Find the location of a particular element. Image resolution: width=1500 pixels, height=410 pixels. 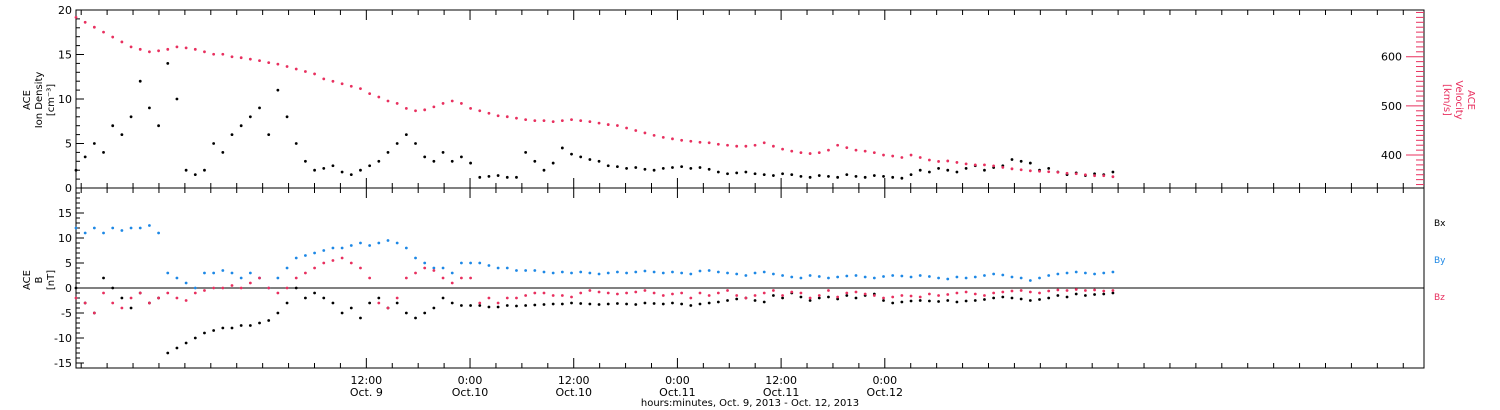

velocity-axis-ticks: 400 500 600 is located at coordinates (1402, 98).